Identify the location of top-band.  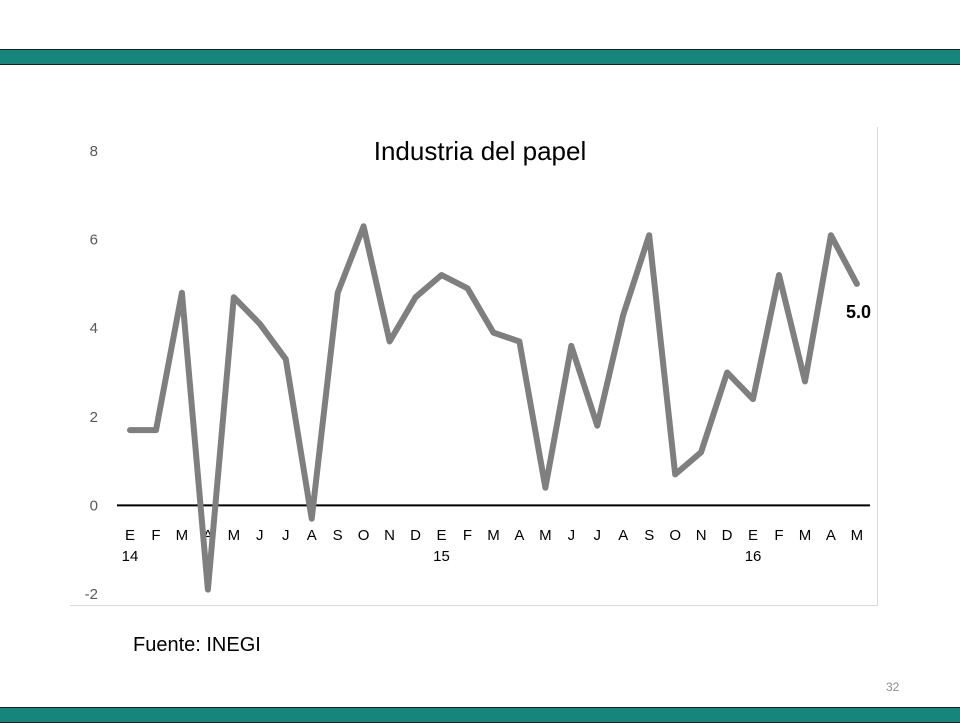
(480, 57).